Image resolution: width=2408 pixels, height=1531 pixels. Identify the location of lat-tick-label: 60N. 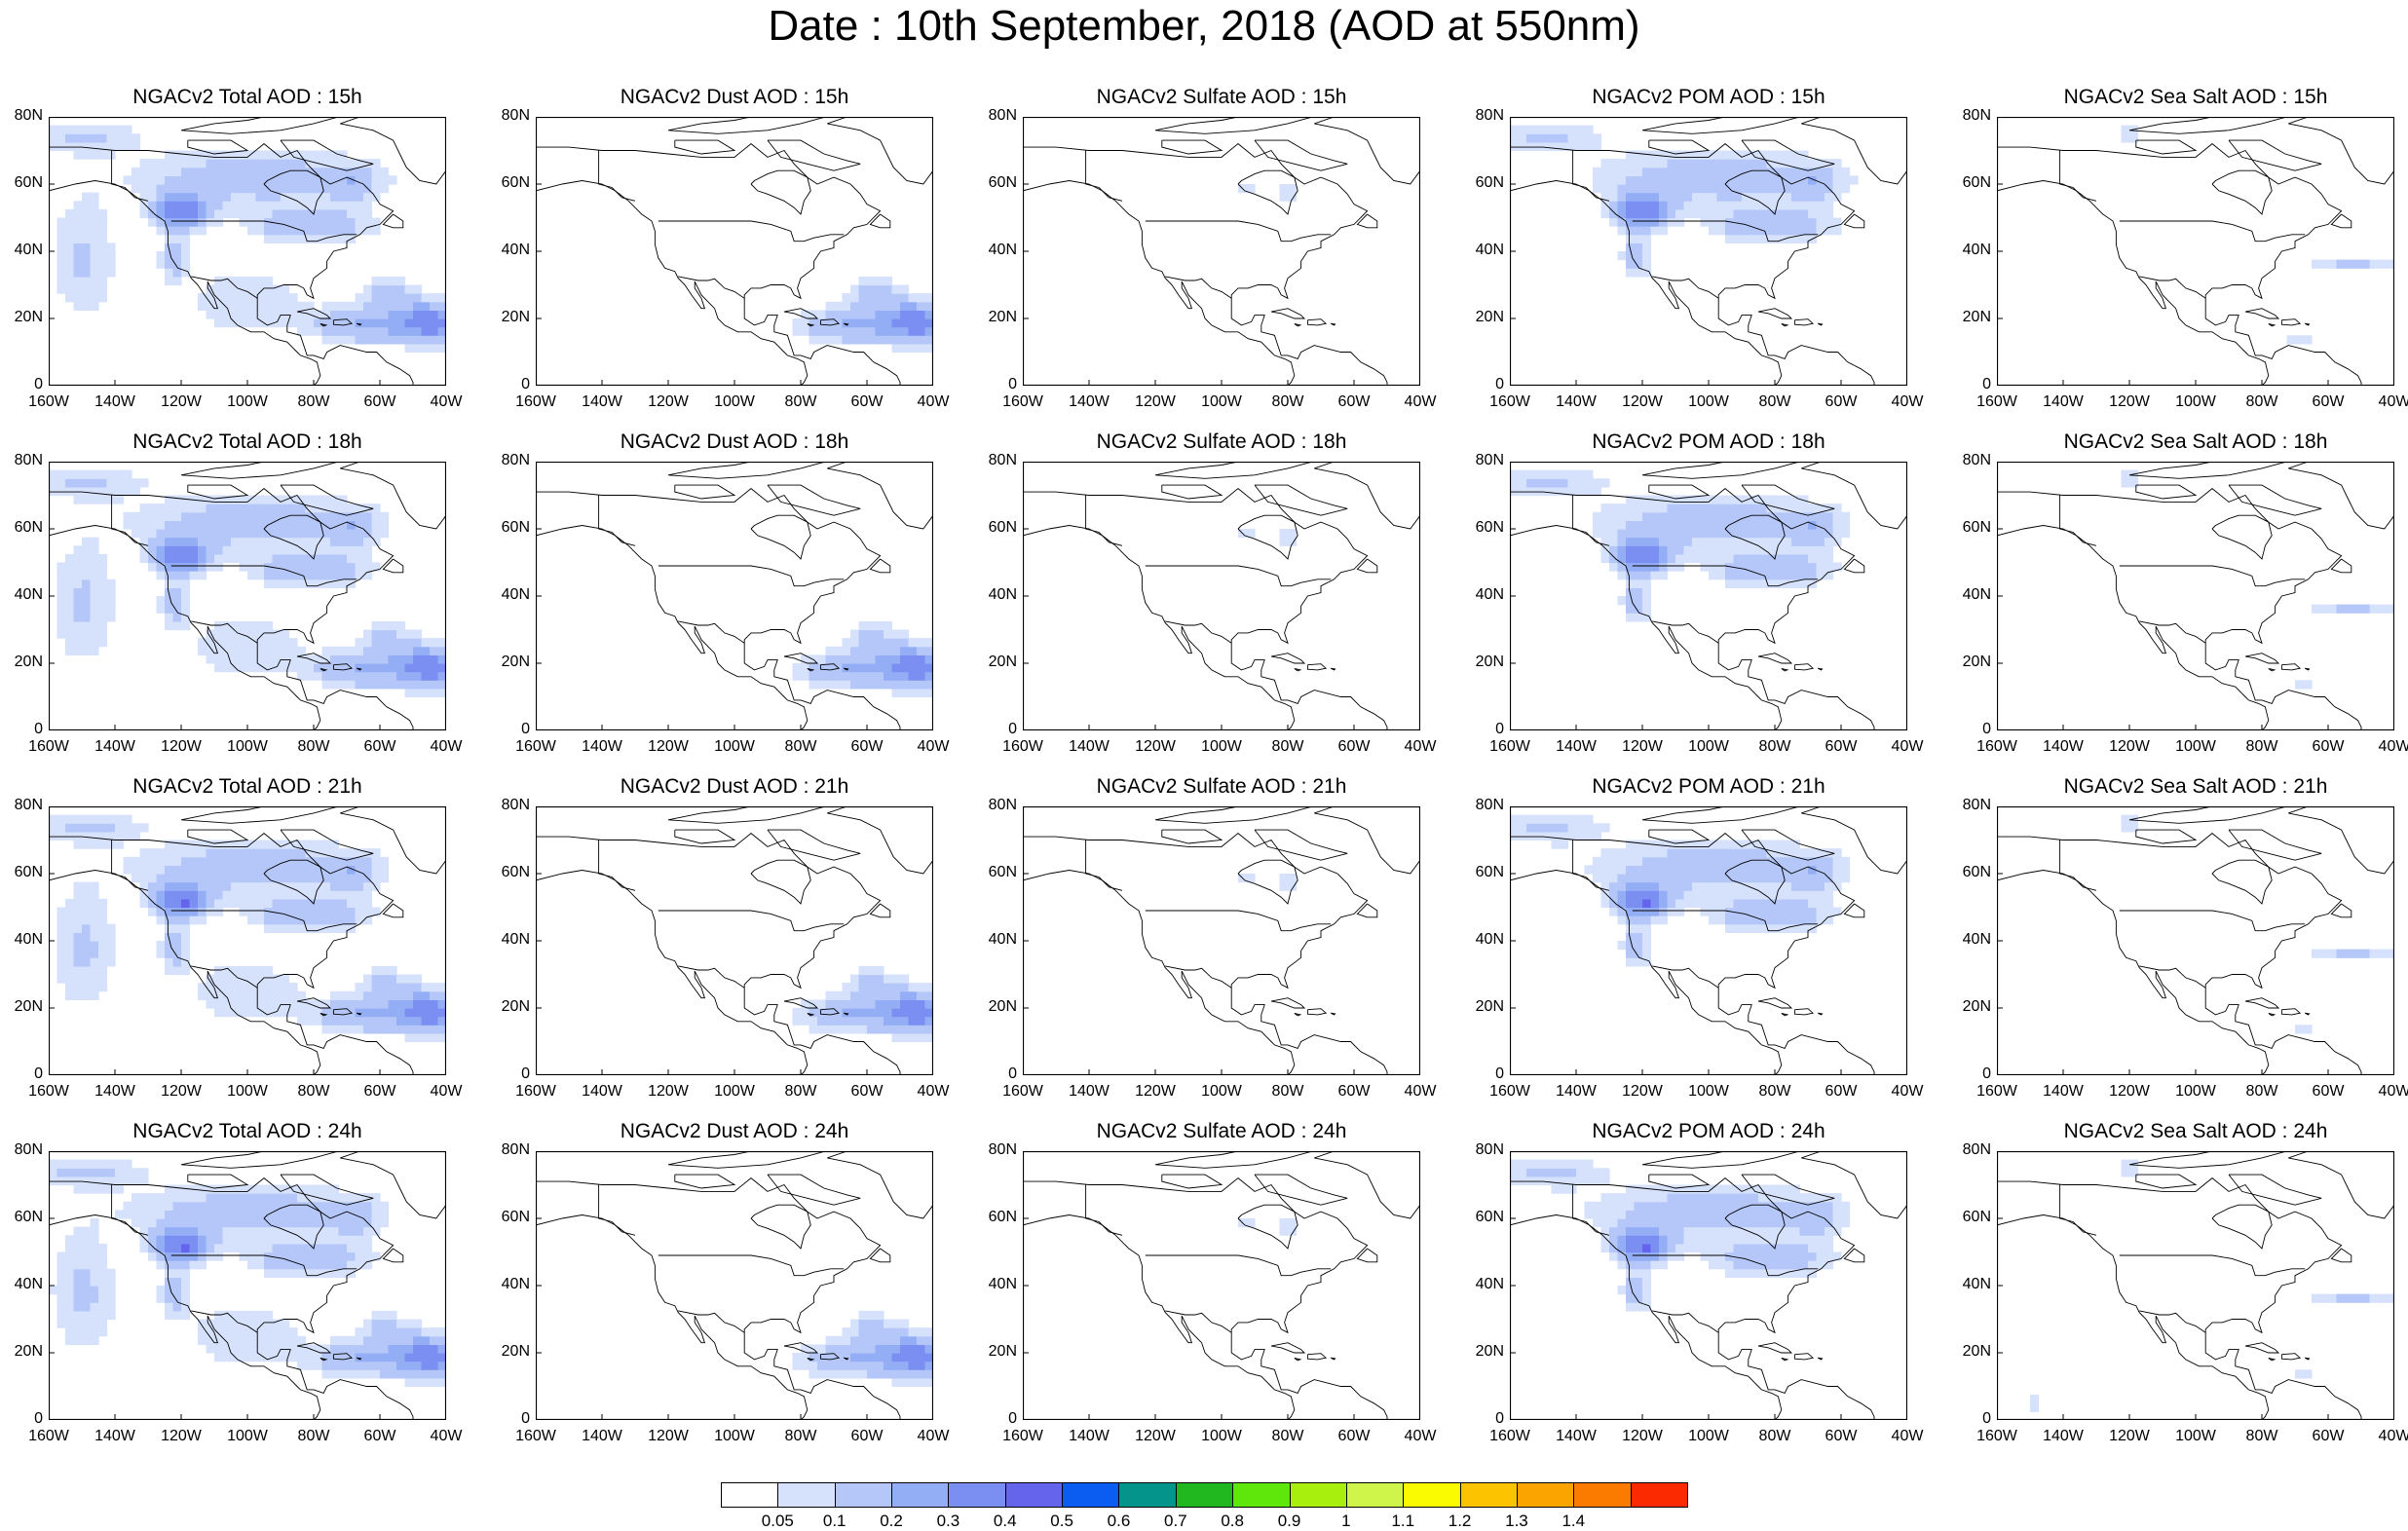
(1489, 527).